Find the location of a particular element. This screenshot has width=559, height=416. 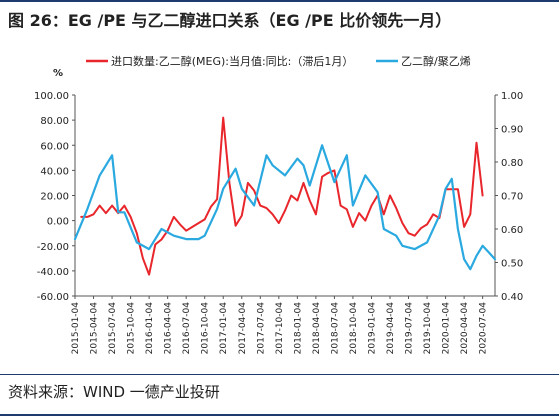

x-tick-label: 2018-04-04 is located at coordinates (317, 328).